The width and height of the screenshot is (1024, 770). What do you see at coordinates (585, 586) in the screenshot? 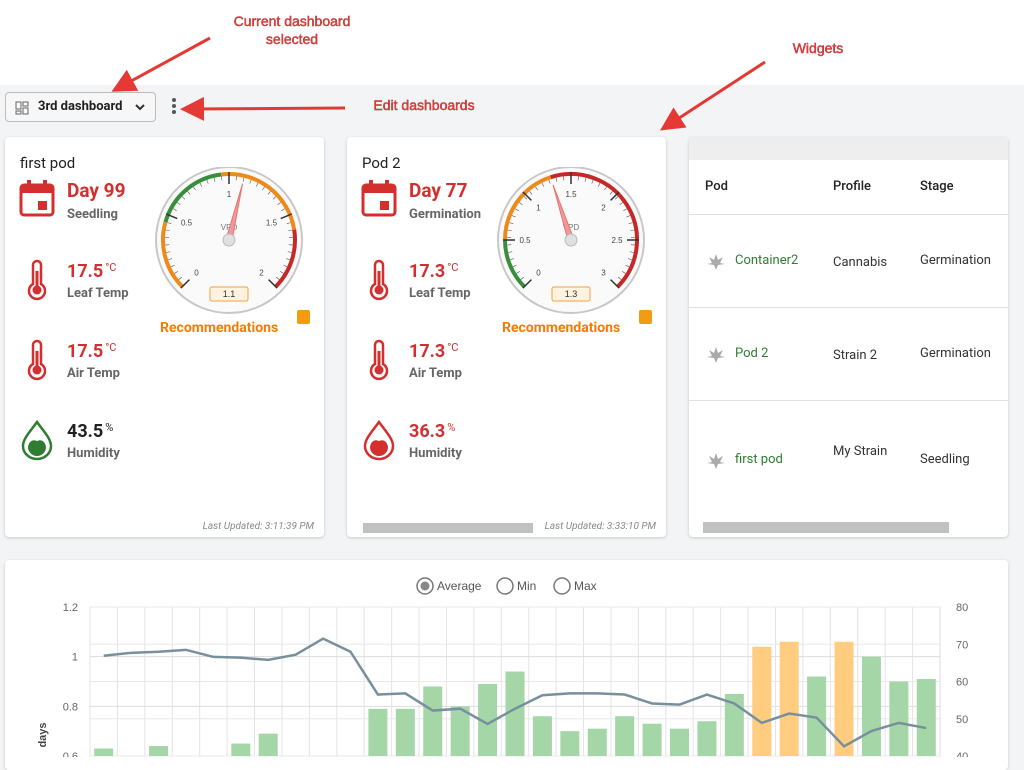
I see `radio-label: Max` at bounding box center [585, 586].